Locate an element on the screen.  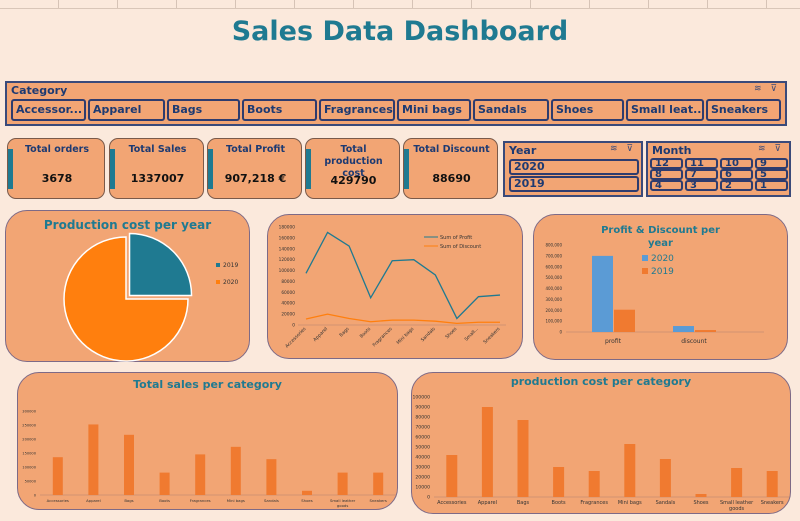
bar-Sandals is located at coordinates (665, 478).